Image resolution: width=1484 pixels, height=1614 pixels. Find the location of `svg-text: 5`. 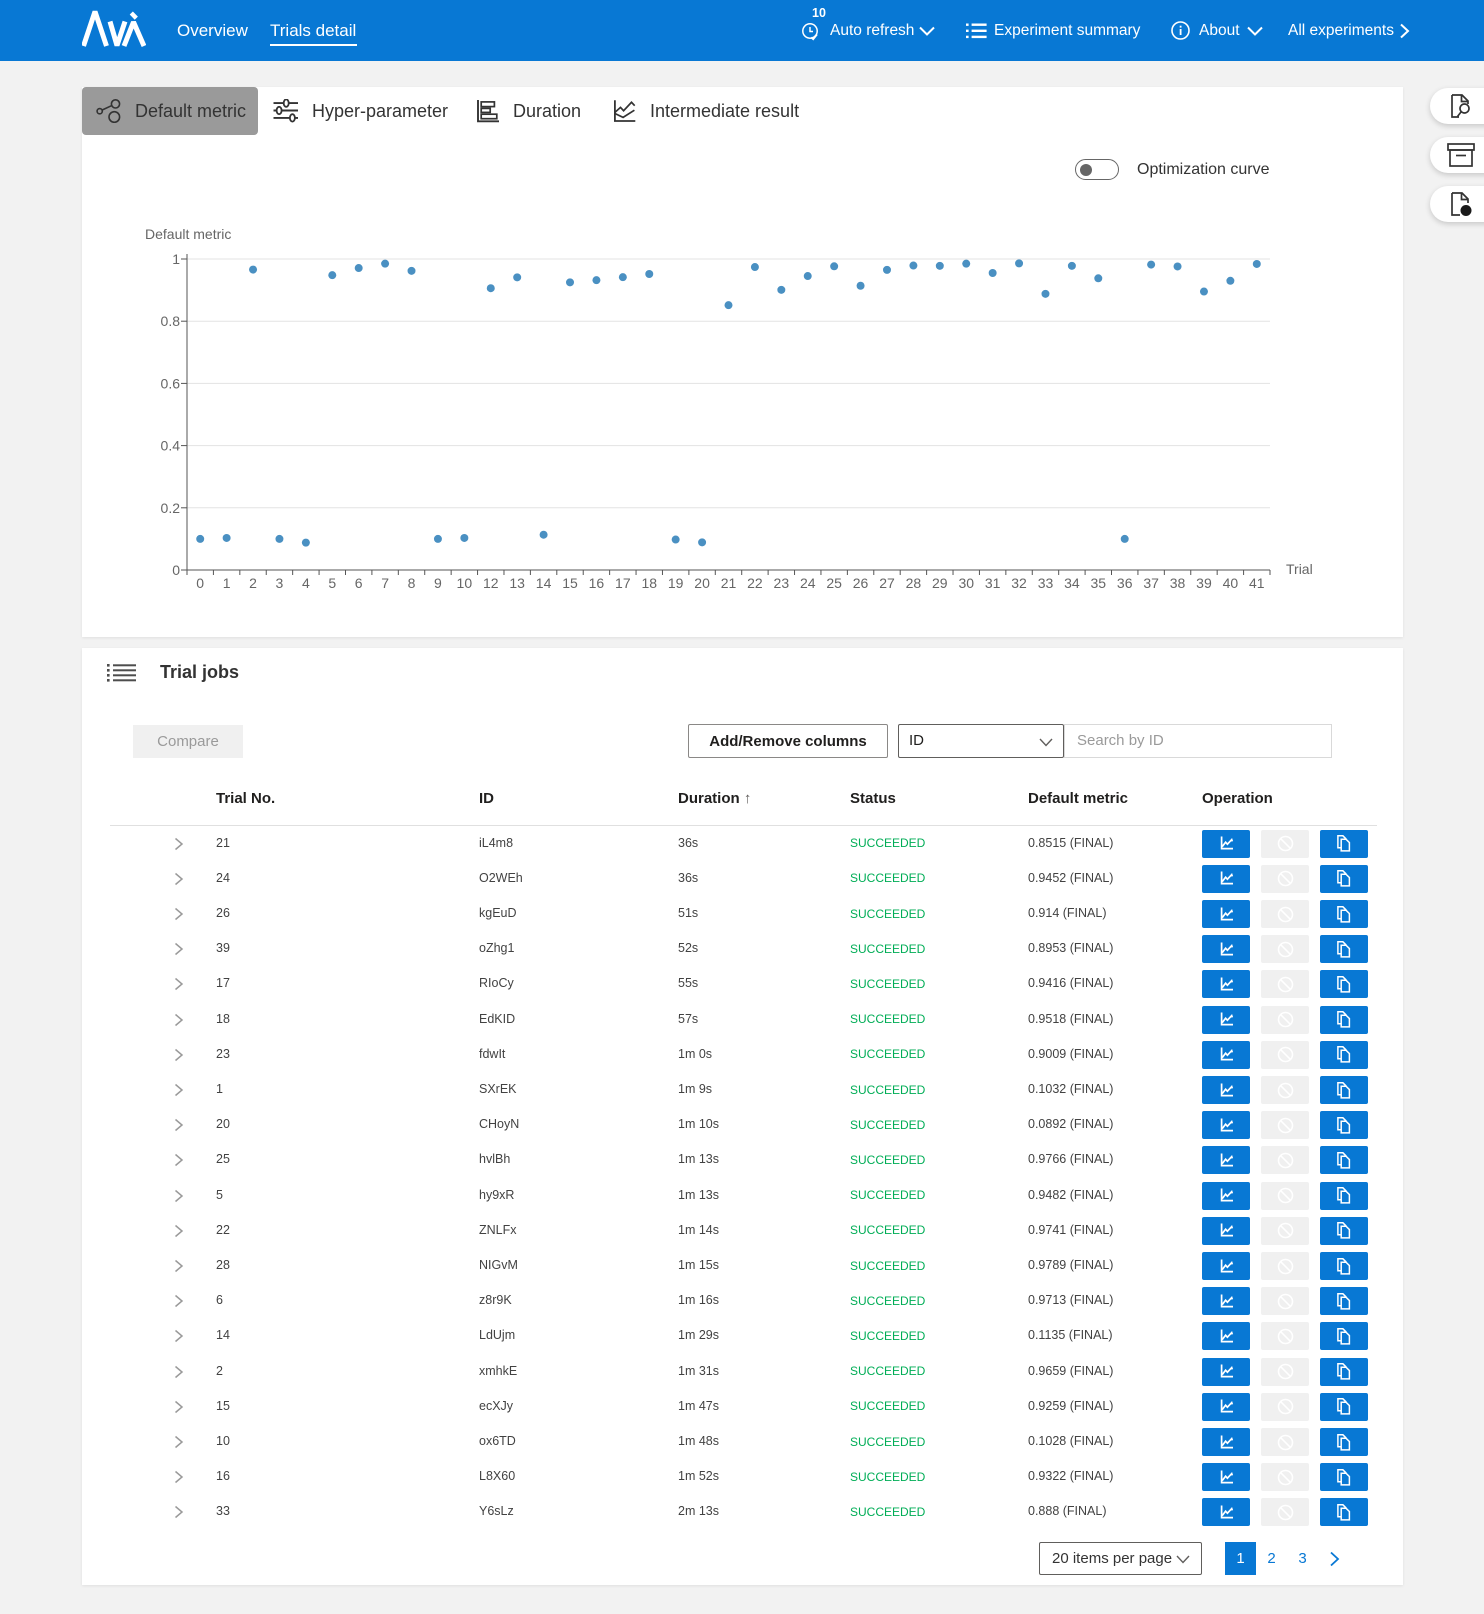

svg-text: 5 is located at coordinates (332, 583).